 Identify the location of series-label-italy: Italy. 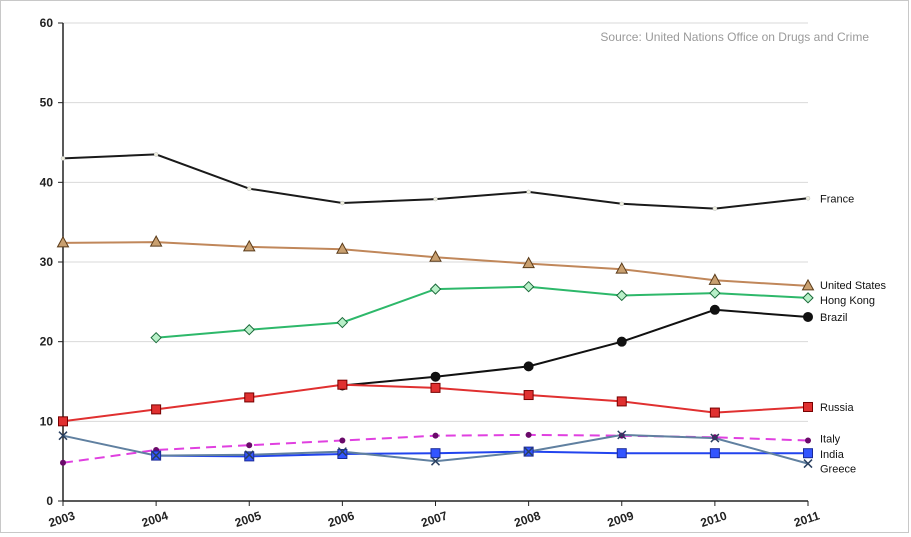
(830, 439).